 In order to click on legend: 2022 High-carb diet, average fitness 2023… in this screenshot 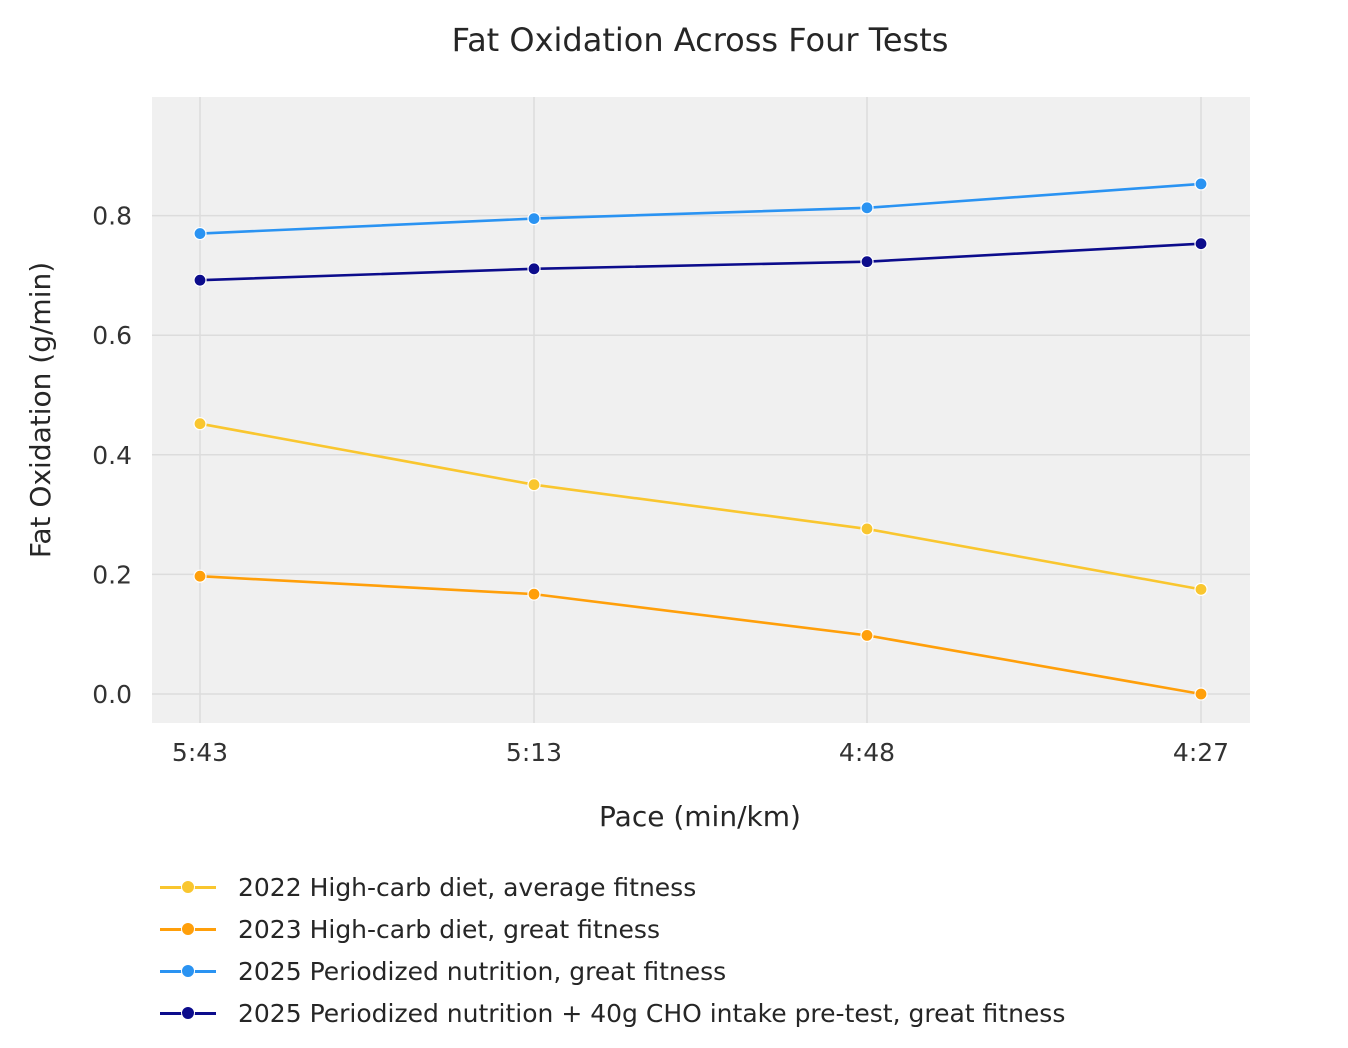, I will do `click(612, 950)`.